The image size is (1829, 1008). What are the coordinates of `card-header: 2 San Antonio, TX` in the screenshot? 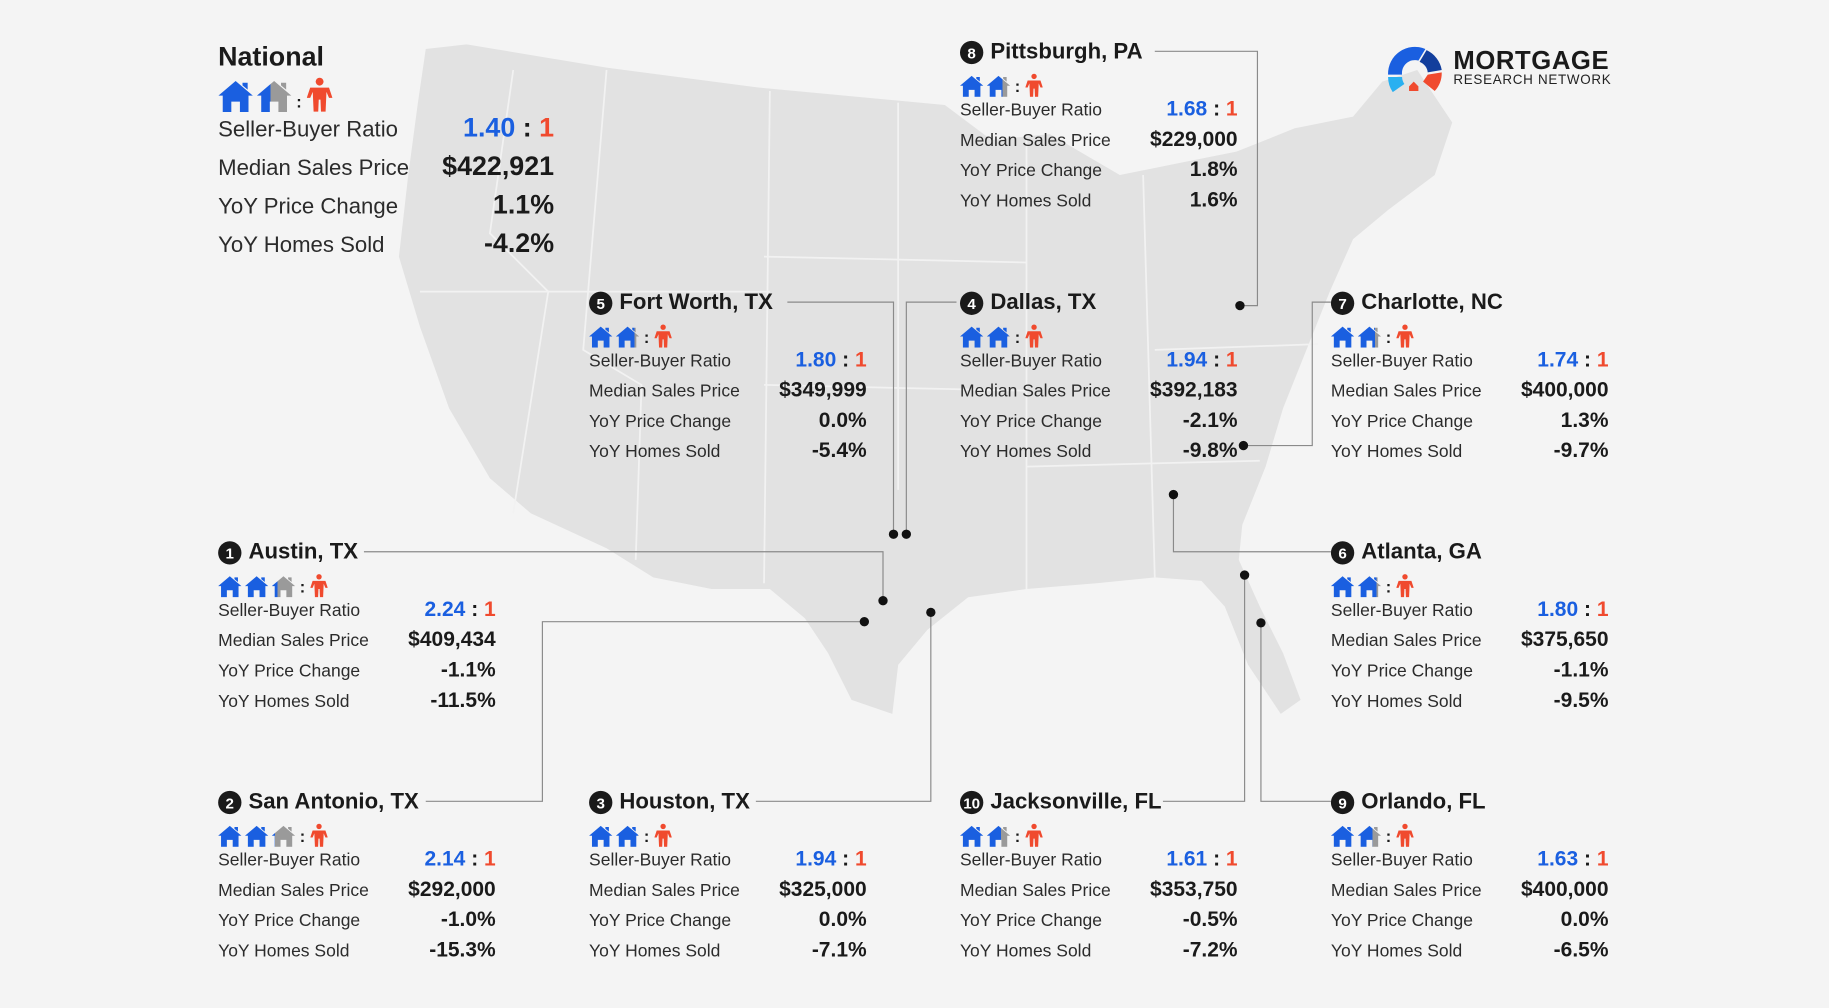 It's located at (357, 803).